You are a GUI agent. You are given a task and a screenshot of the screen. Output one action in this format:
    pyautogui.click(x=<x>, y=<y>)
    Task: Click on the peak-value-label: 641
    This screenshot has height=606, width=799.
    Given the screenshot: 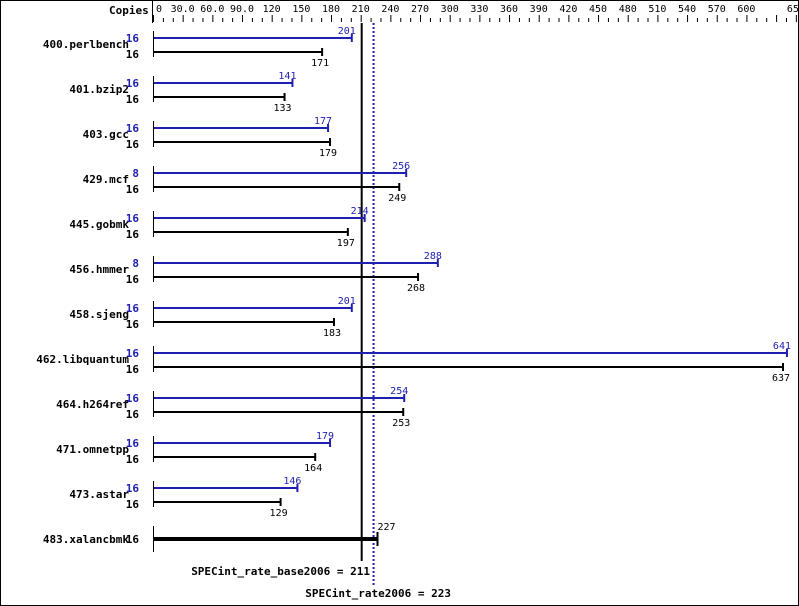 What is the action you would take?
    pyautogui.click(x=782, y=346)
    